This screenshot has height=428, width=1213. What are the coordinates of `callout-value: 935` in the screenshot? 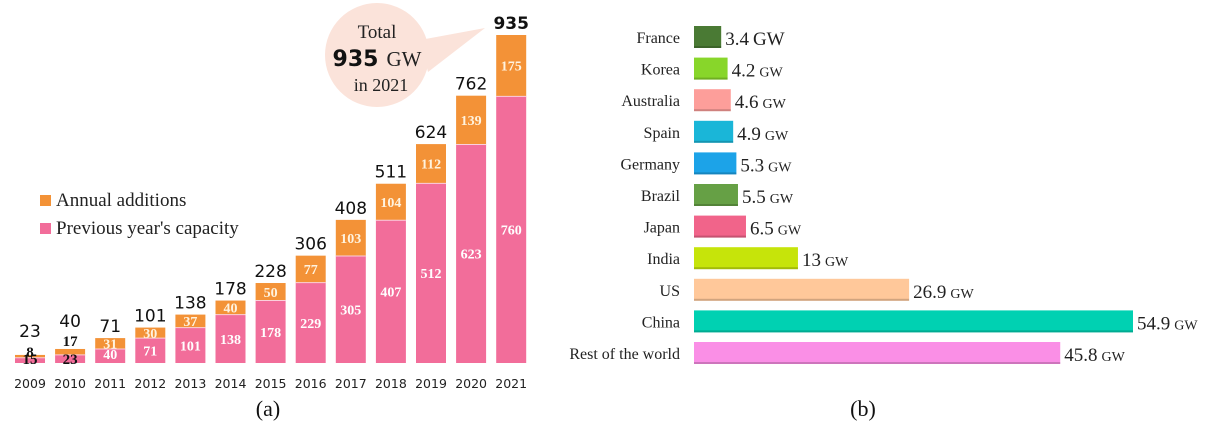 It's located at (356, 59).